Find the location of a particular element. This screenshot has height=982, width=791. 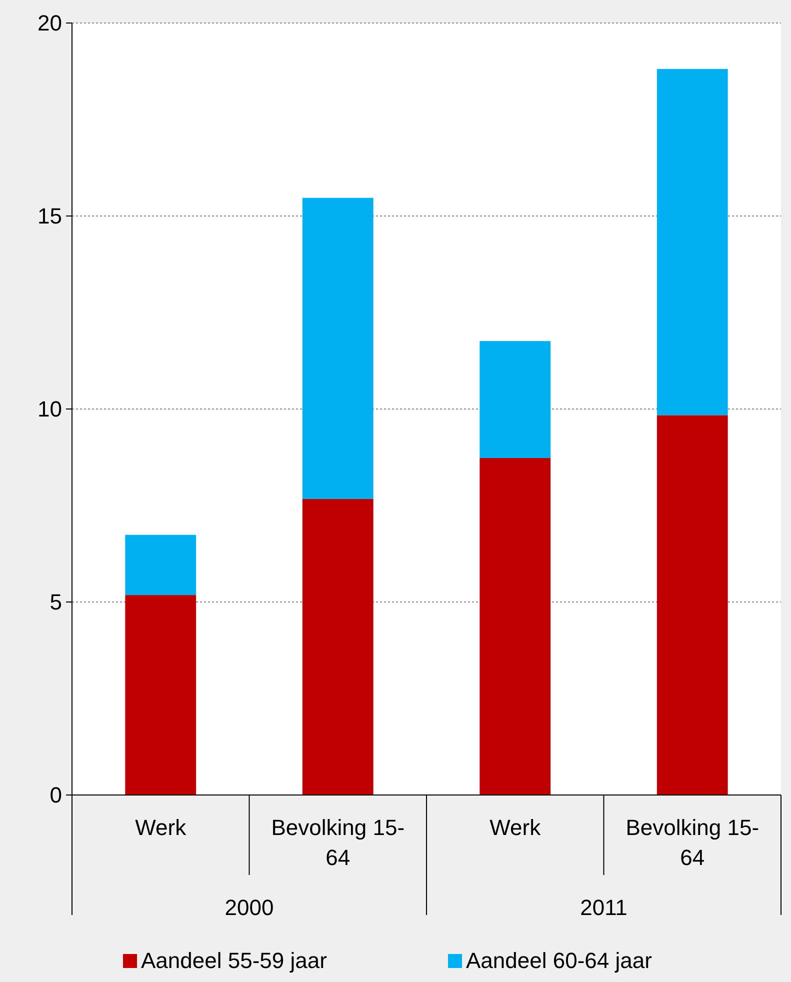

y-tick-label: 5 is located at coordinates (56, 602).